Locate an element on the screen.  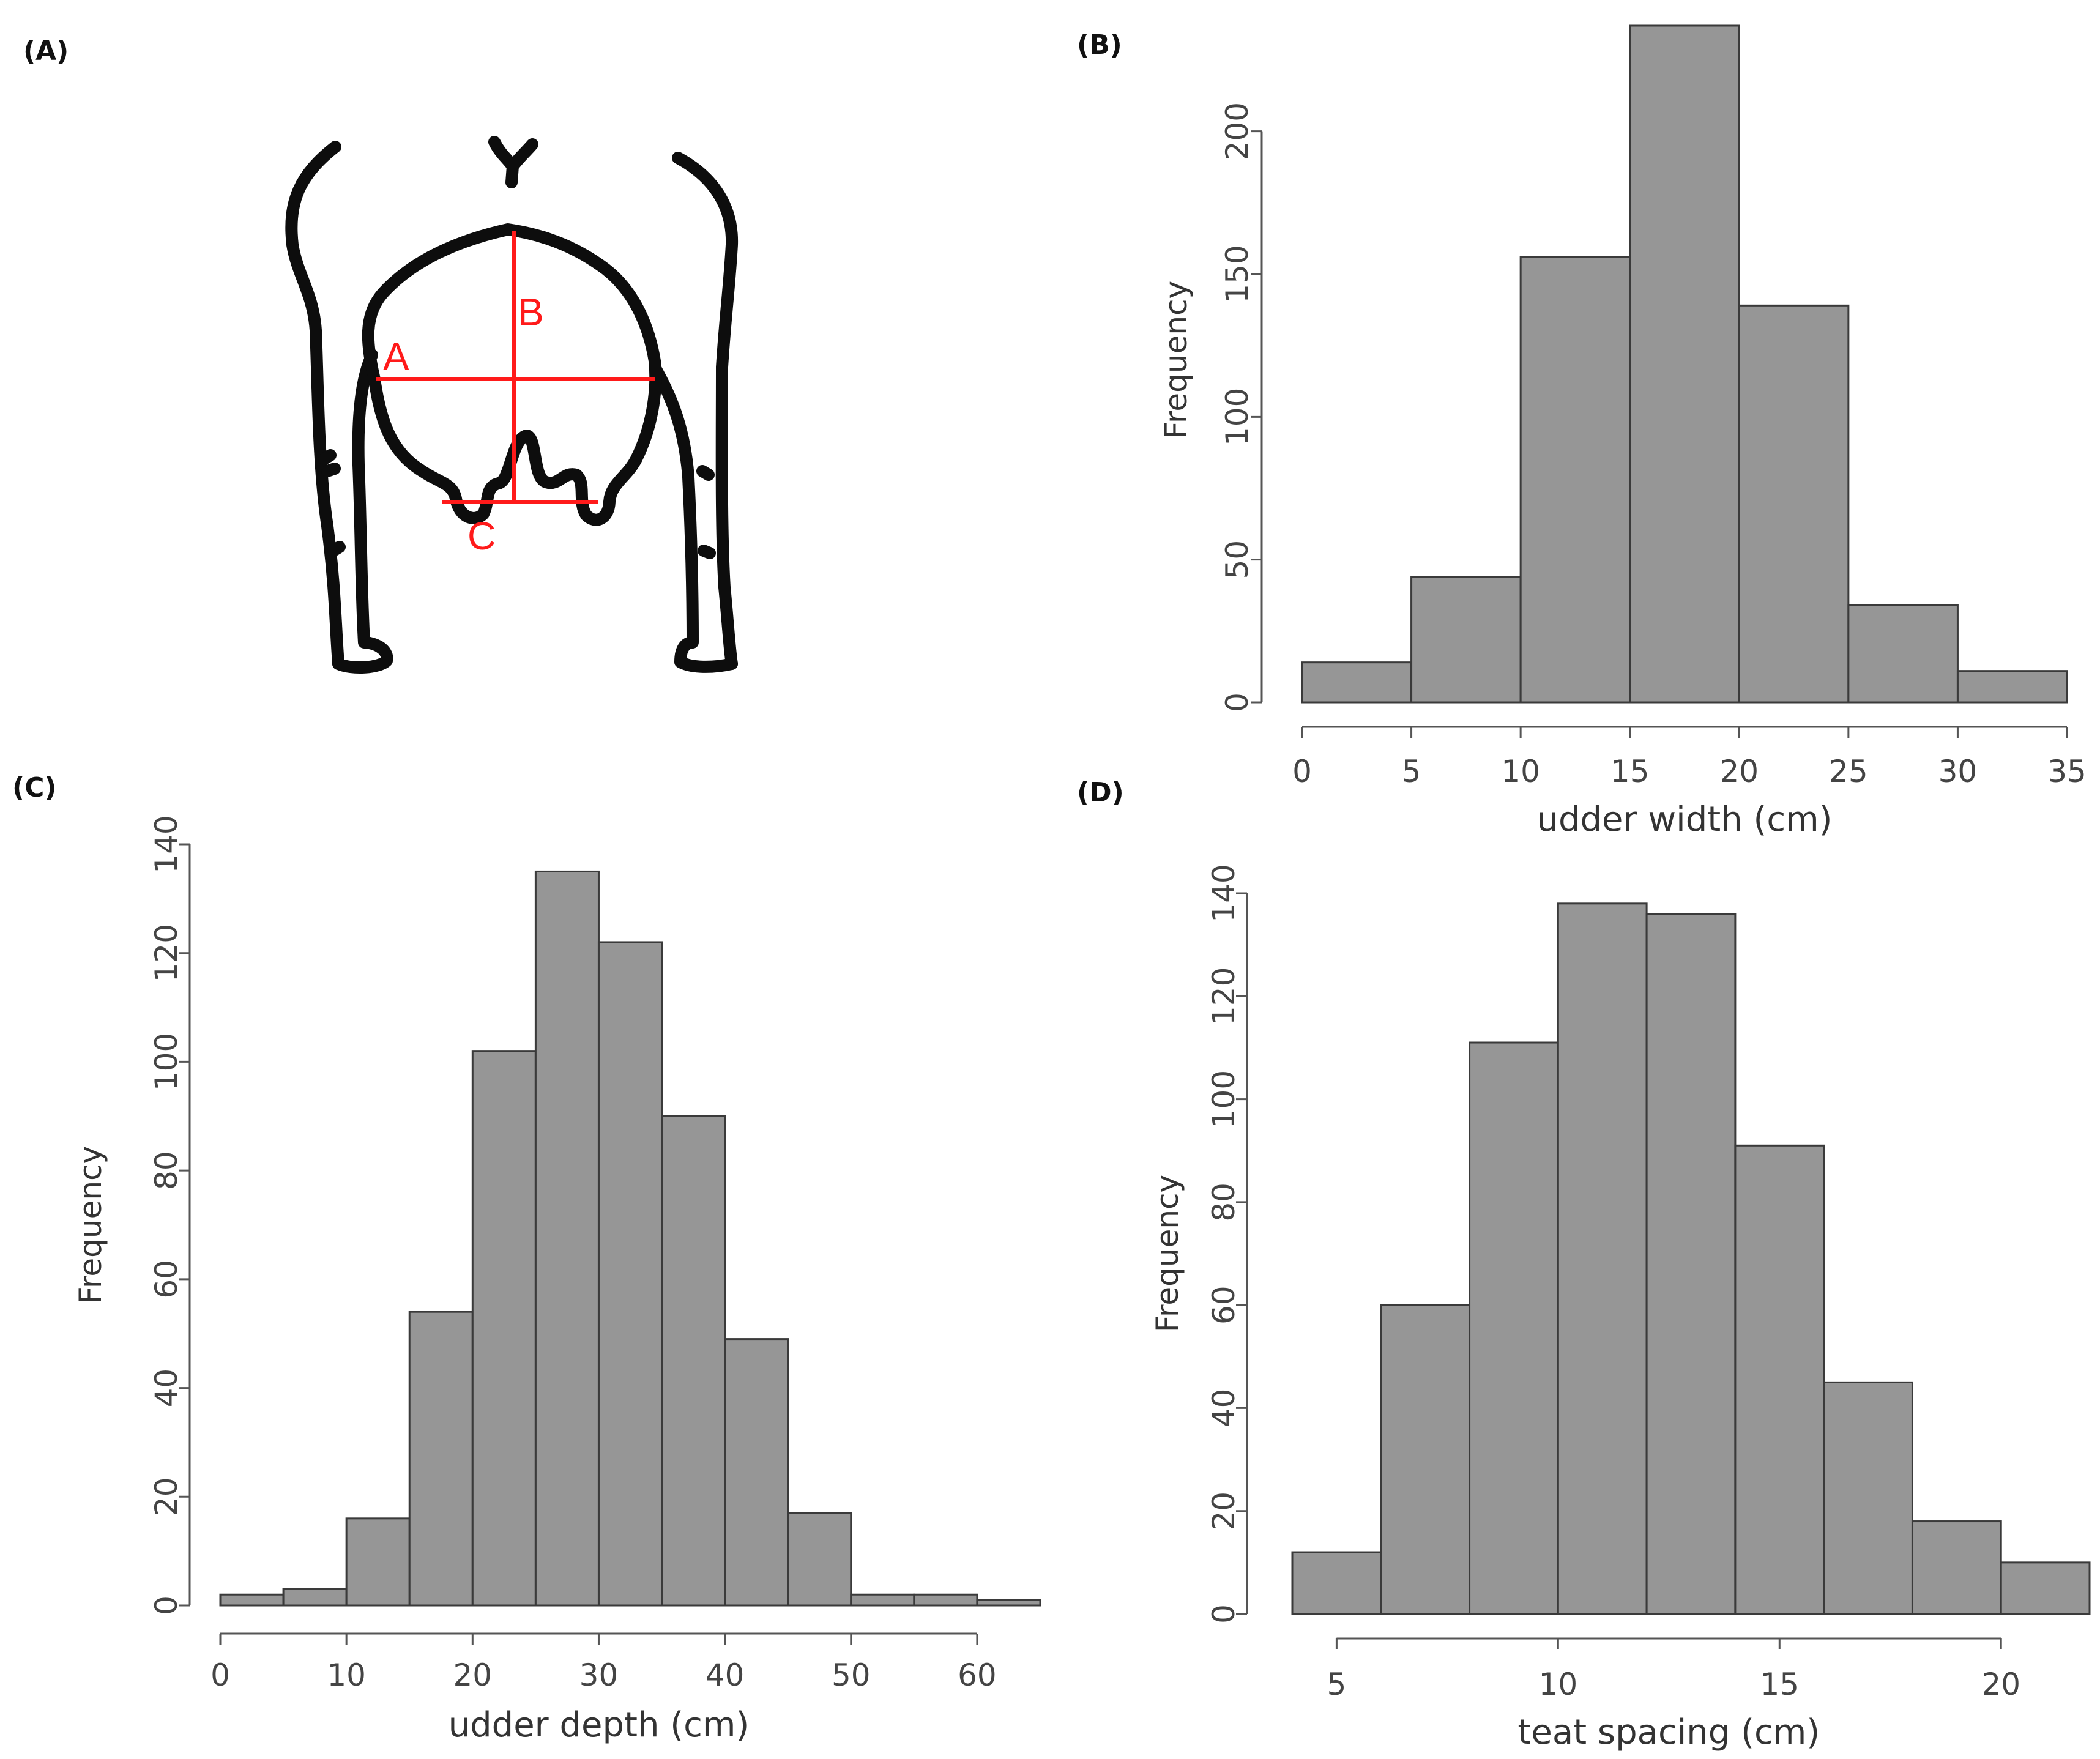
cow-outline is located at coordinates (512, 405).